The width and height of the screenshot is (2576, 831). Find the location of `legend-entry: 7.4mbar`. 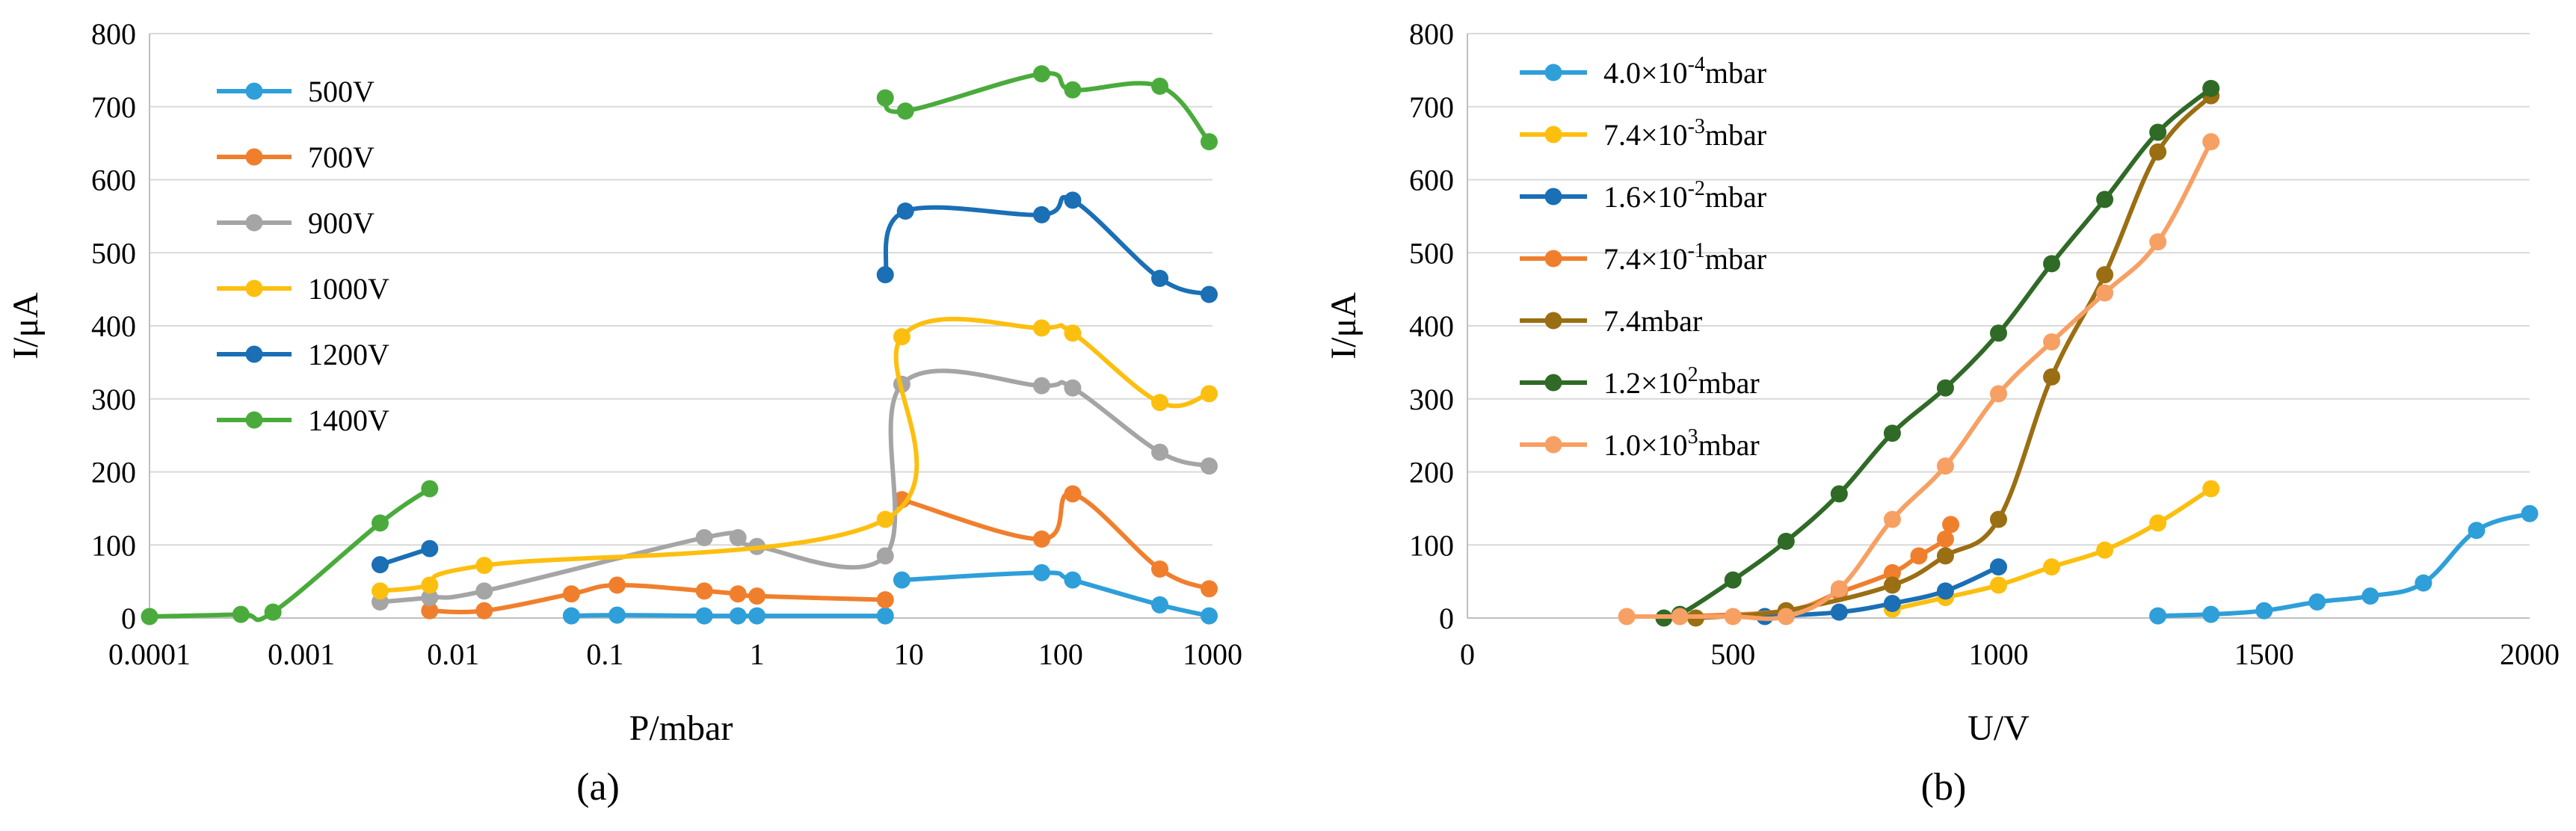

legend-entry: 7.4mbar is located at coordinates (1611, 321).